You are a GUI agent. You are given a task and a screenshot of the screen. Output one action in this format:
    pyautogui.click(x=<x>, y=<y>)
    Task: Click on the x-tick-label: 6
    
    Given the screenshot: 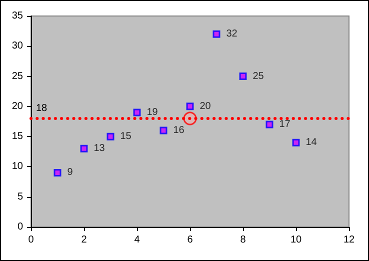 What is the action you would take?
    pyautogui.click(x=190, y=240)
    